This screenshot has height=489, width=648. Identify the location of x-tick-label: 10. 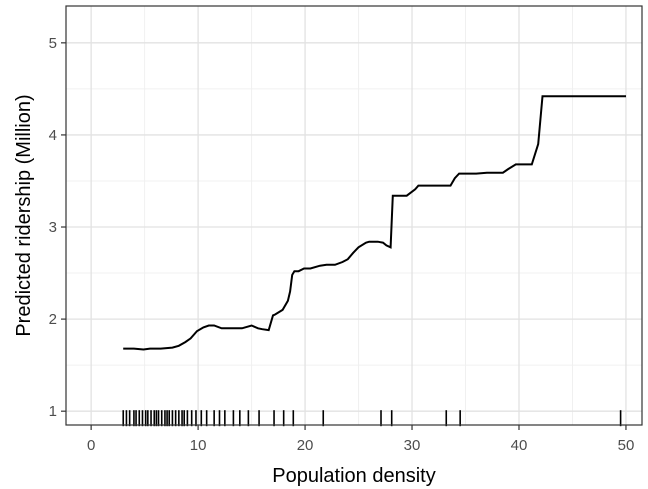
(198, 445).